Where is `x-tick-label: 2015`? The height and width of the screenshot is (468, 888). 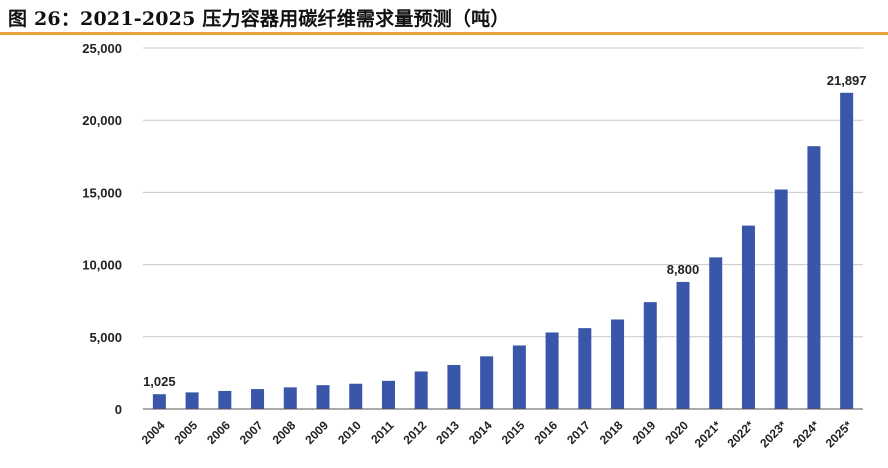
x-tick-label: 2015 is located at coordinates (513, 432).